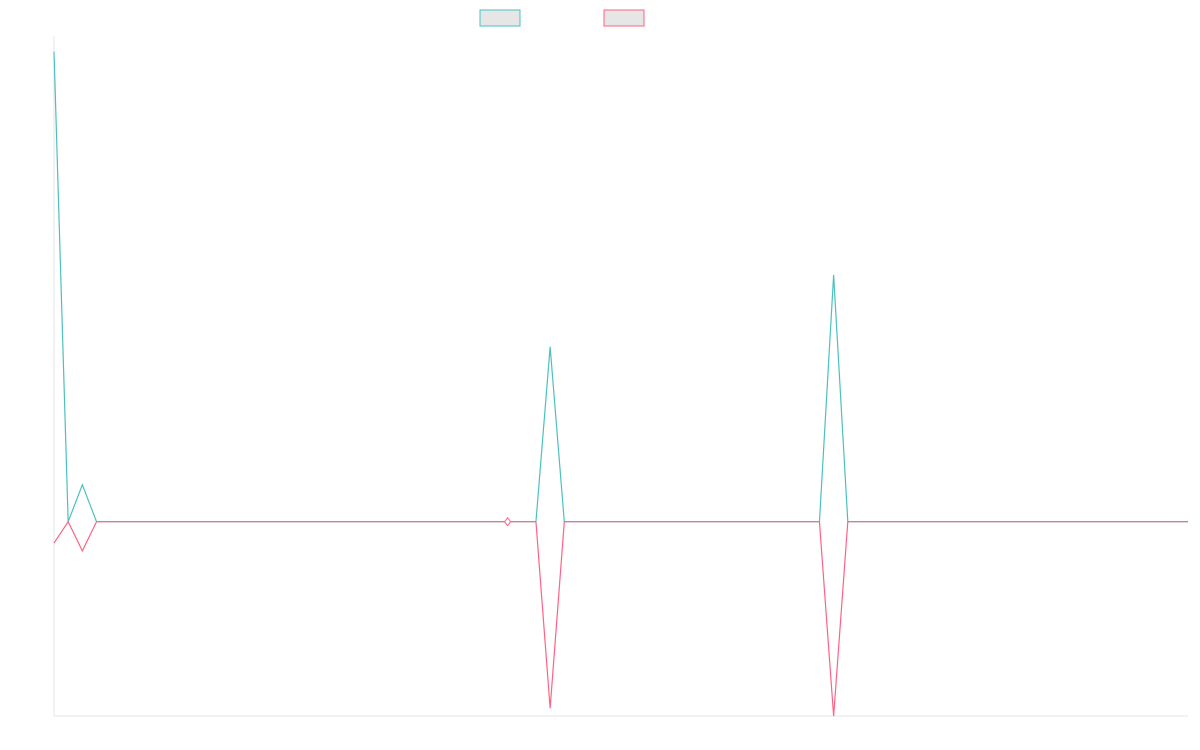  I want to click on data-point-marker, so click(507, 521).